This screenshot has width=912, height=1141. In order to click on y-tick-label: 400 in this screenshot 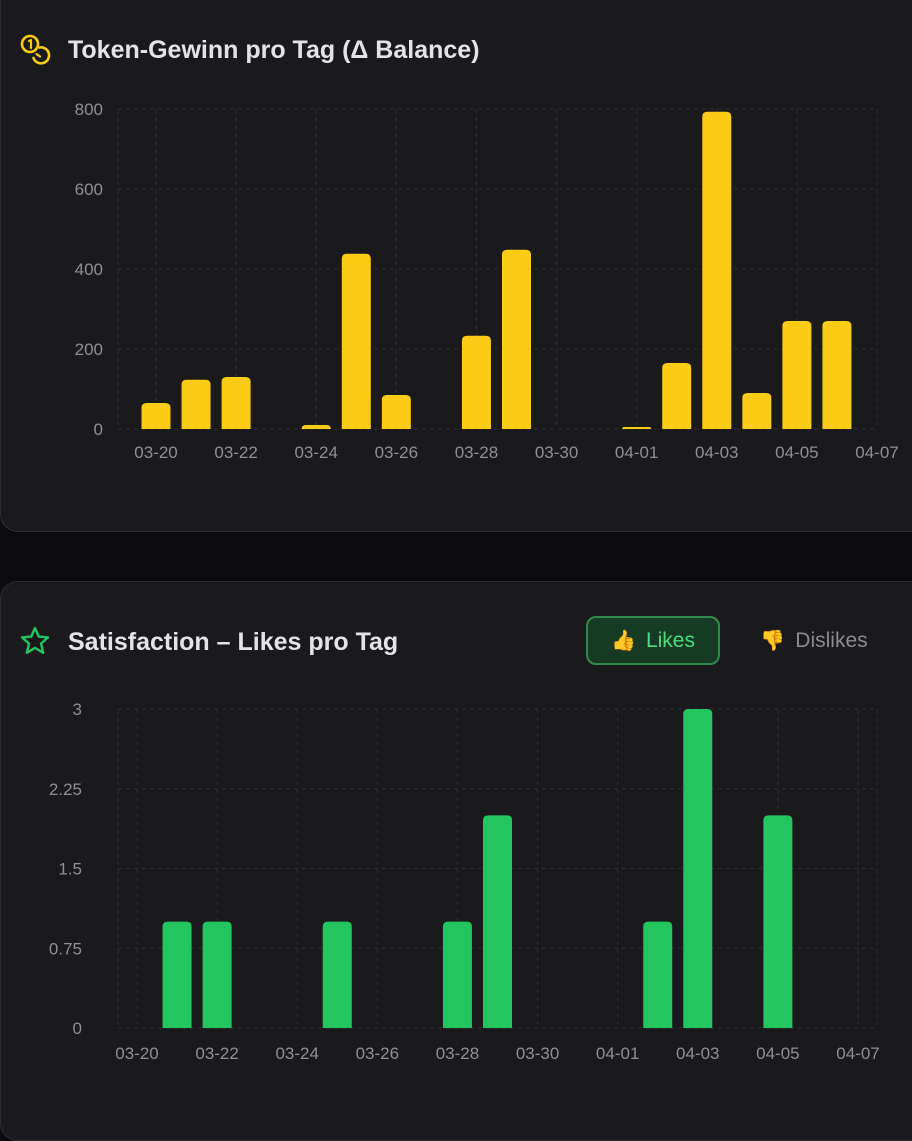, I will do `click(89, 269)`.